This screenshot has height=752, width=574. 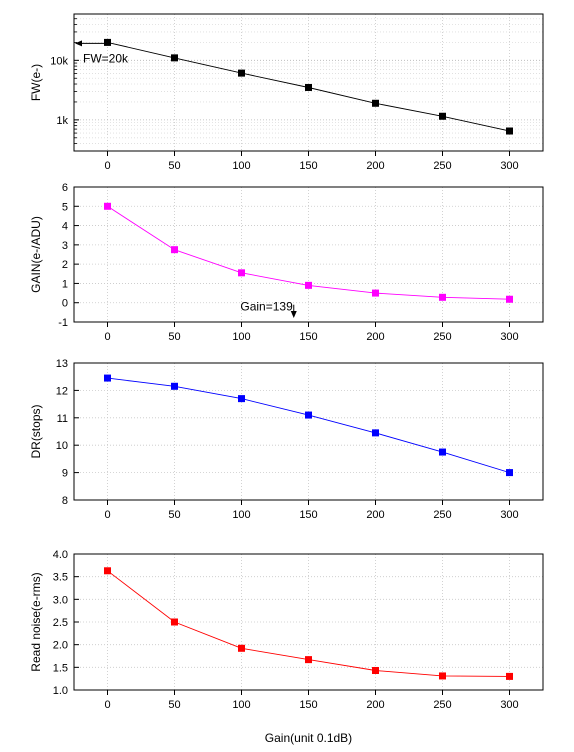 What do you see at coordinates (308, 738) in the screenshot?
I see `x-axis-title: Gain(unit 0.1dB)` at bounding box center [308, 738].